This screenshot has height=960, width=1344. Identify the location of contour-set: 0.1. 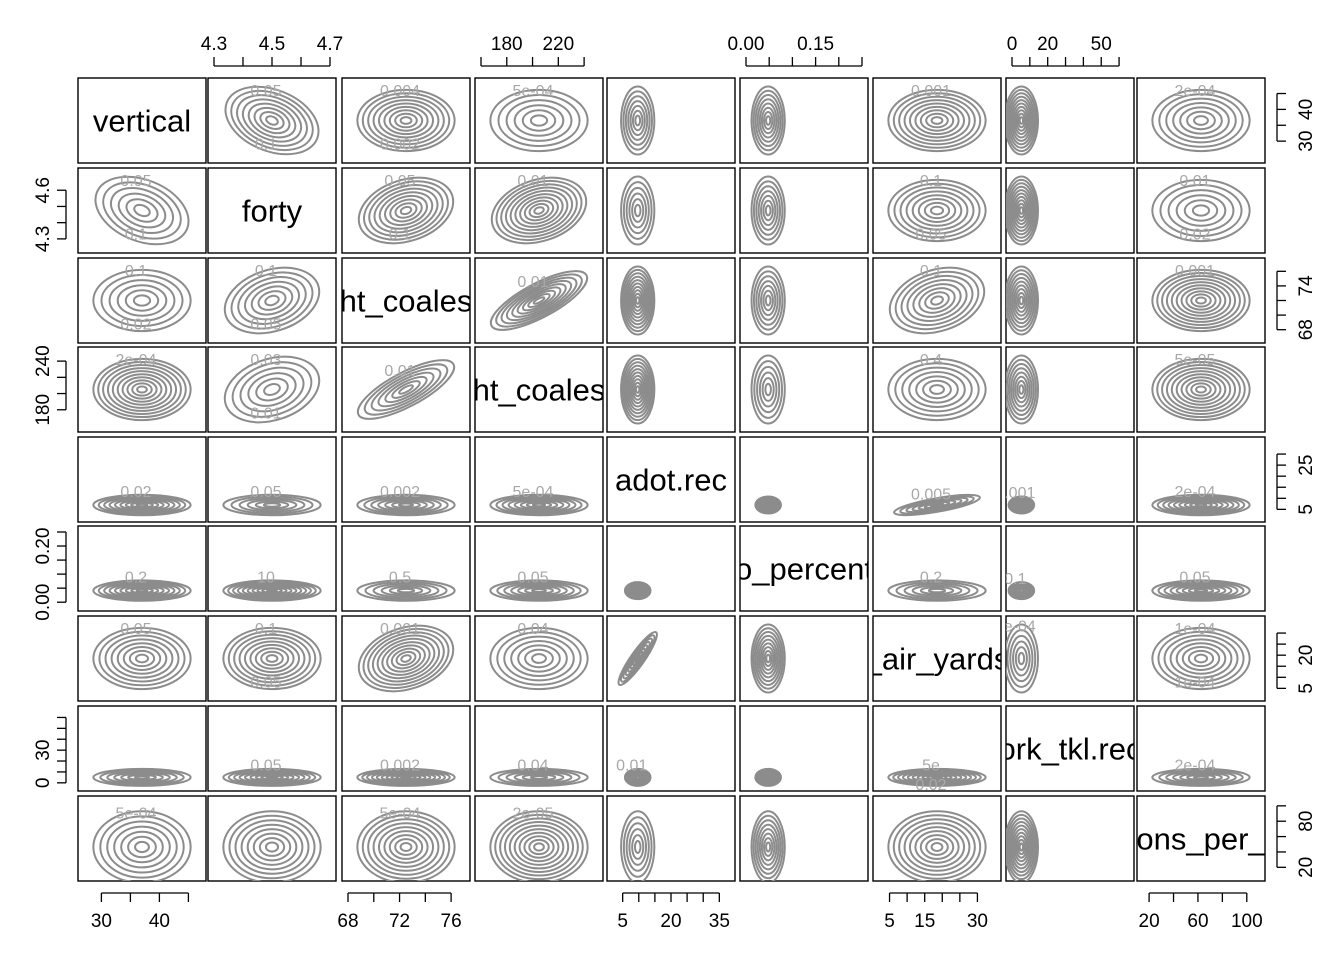
(937, 299).